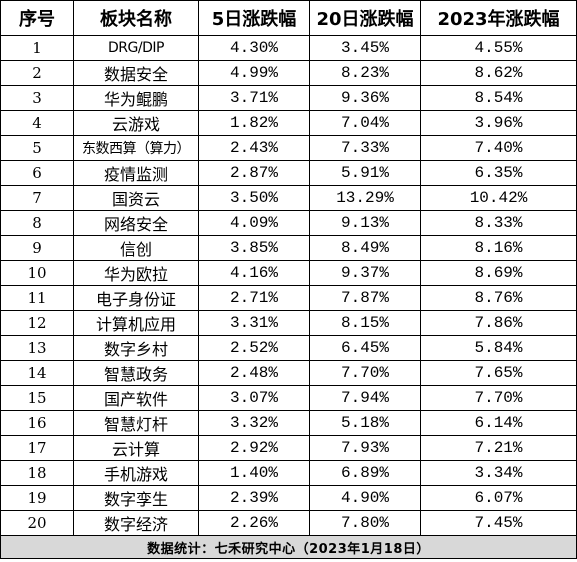 This screenshot has width=577, height=562. I want to click on cell-5day-change: 3.31%, so click(254, 323).